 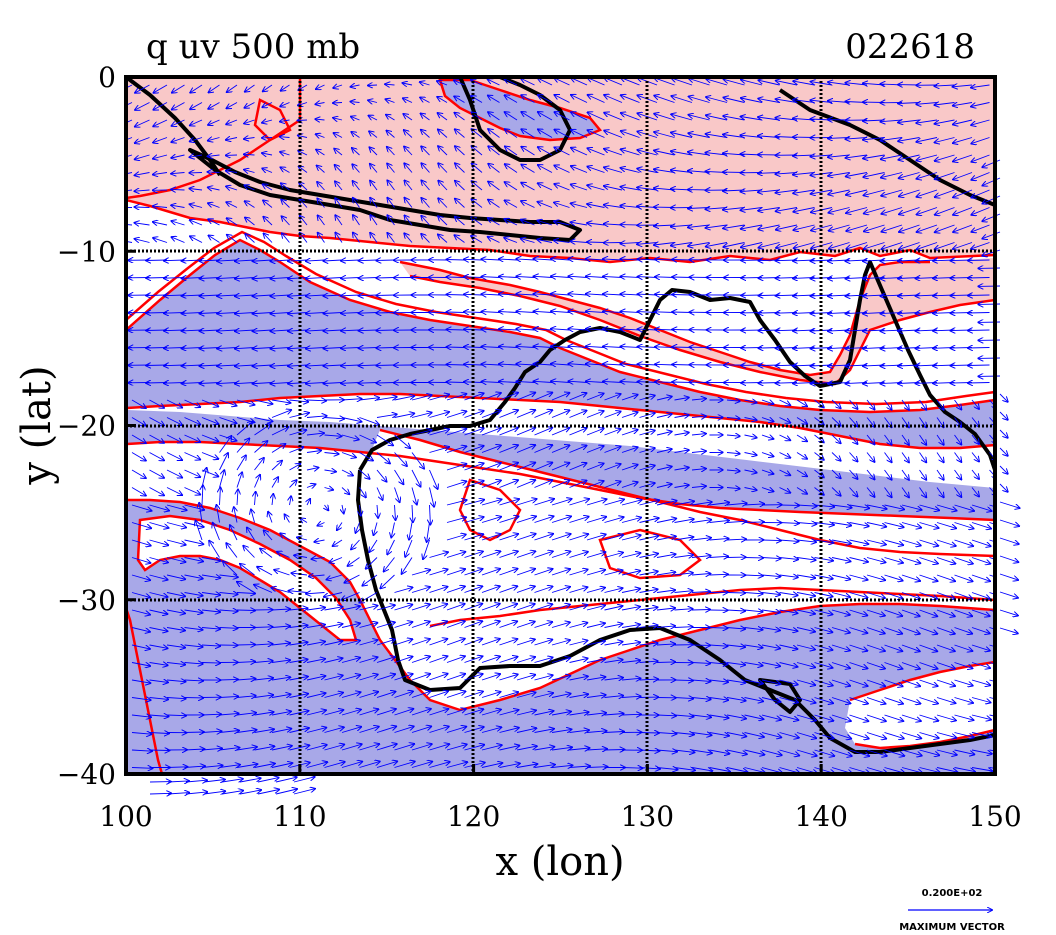 I want to click on x-tick-labels: 100 110 120 130 140 150, so click(x=560, y=816).